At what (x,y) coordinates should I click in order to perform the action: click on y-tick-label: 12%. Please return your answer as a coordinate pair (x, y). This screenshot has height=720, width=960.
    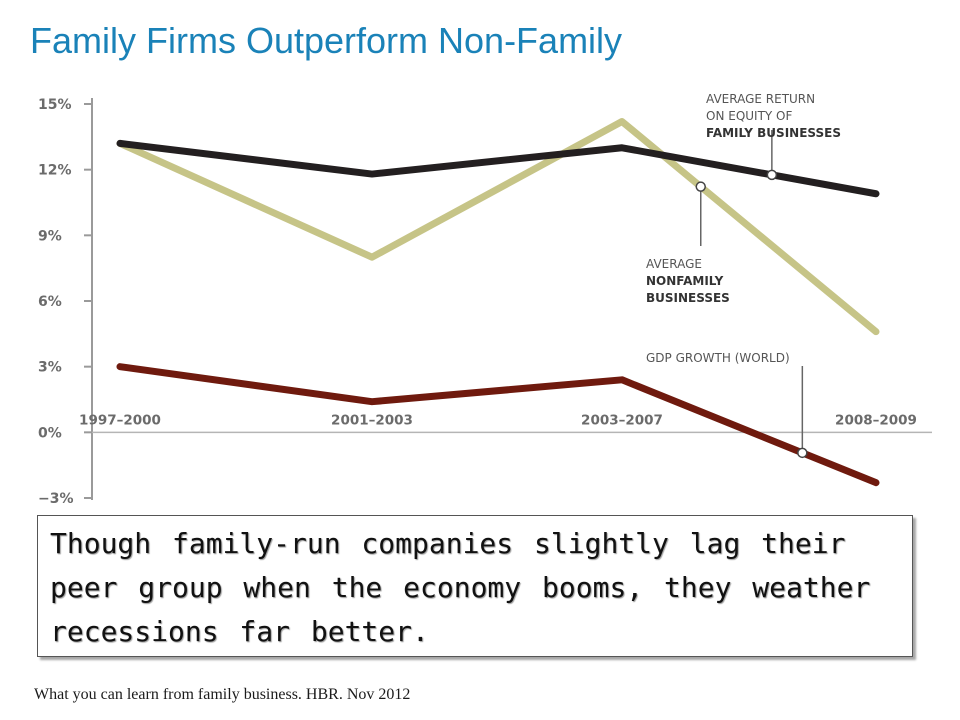
    Looking at the image, I should click on (55, 171).